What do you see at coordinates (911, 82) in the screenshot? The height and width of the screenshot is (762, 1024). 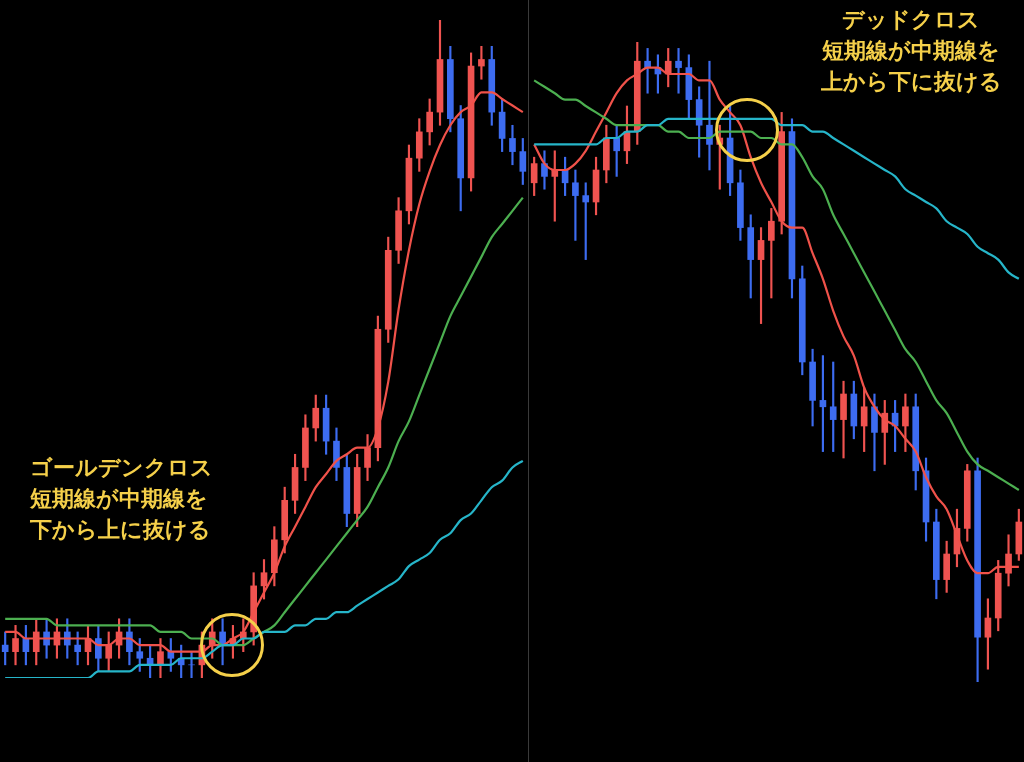 I see `annotation: 上から下に抜ける` at bounding box center [911, 82].